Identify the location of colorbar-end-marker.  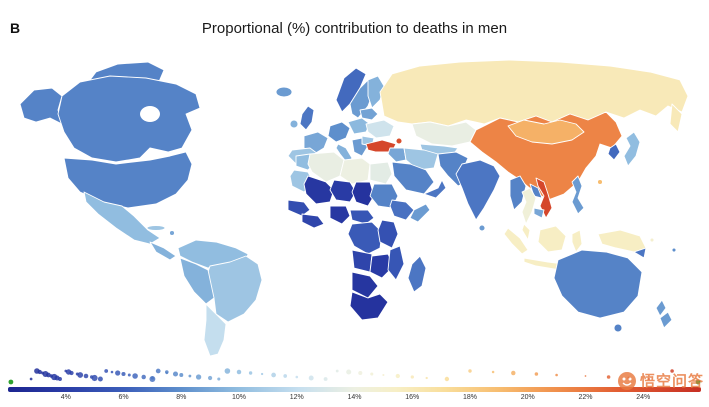
(11, 382).